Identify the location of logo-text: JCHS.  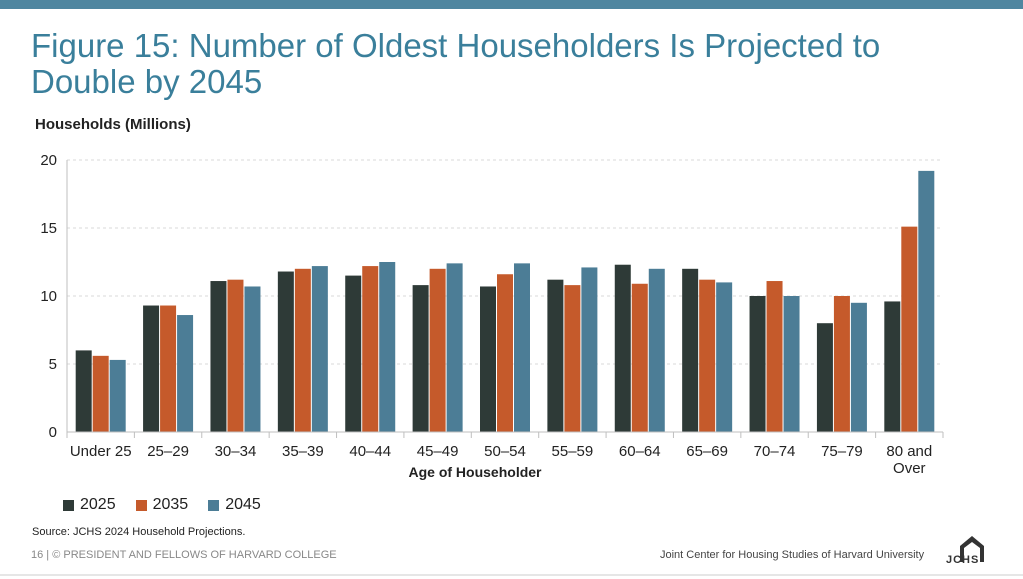
(963, 560).